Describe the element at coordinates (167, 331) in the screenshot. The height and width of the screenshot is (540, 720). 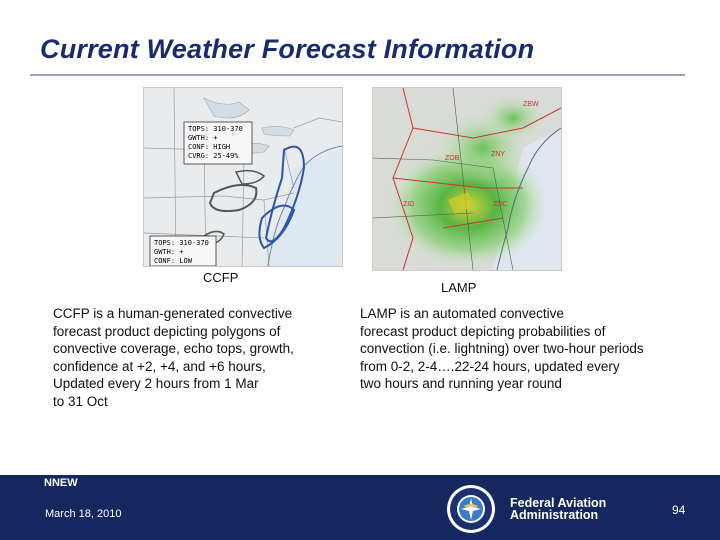
I see `ccfp-description-line: forecast product depicting polygons of` at that location.